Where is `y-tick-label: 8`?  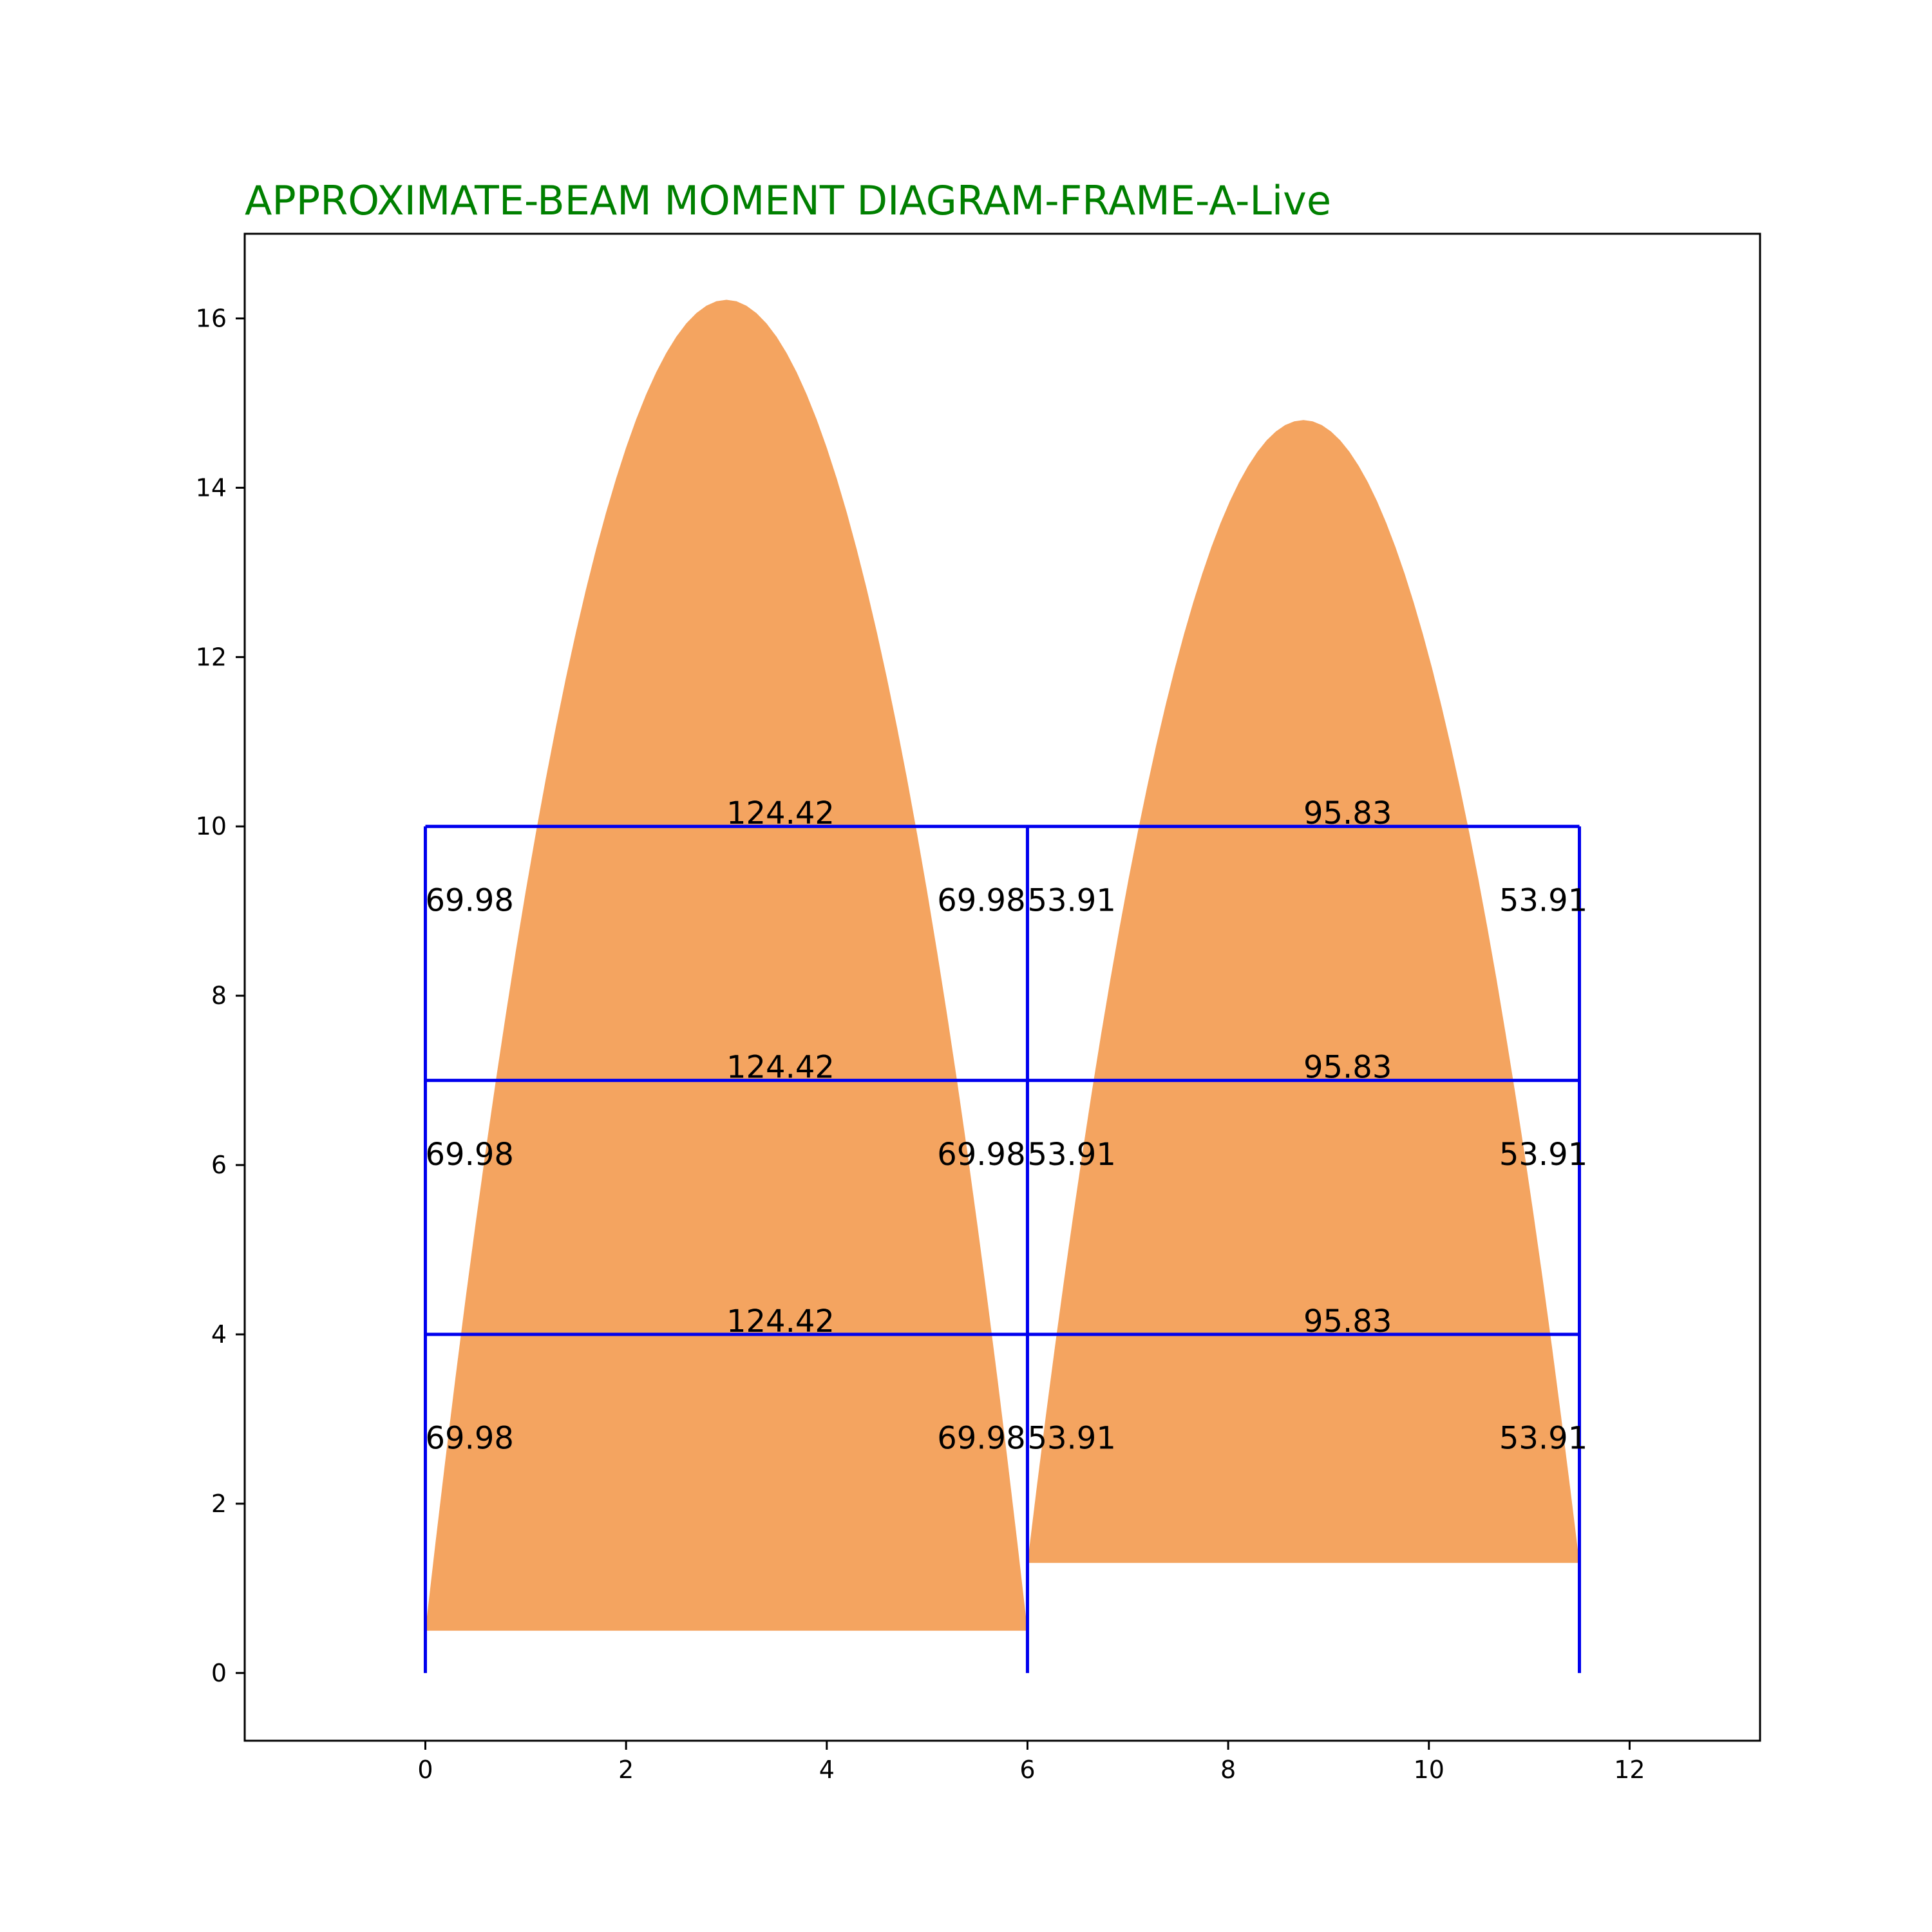 y-tick-label: 8 is located at coordinates (219, 996).